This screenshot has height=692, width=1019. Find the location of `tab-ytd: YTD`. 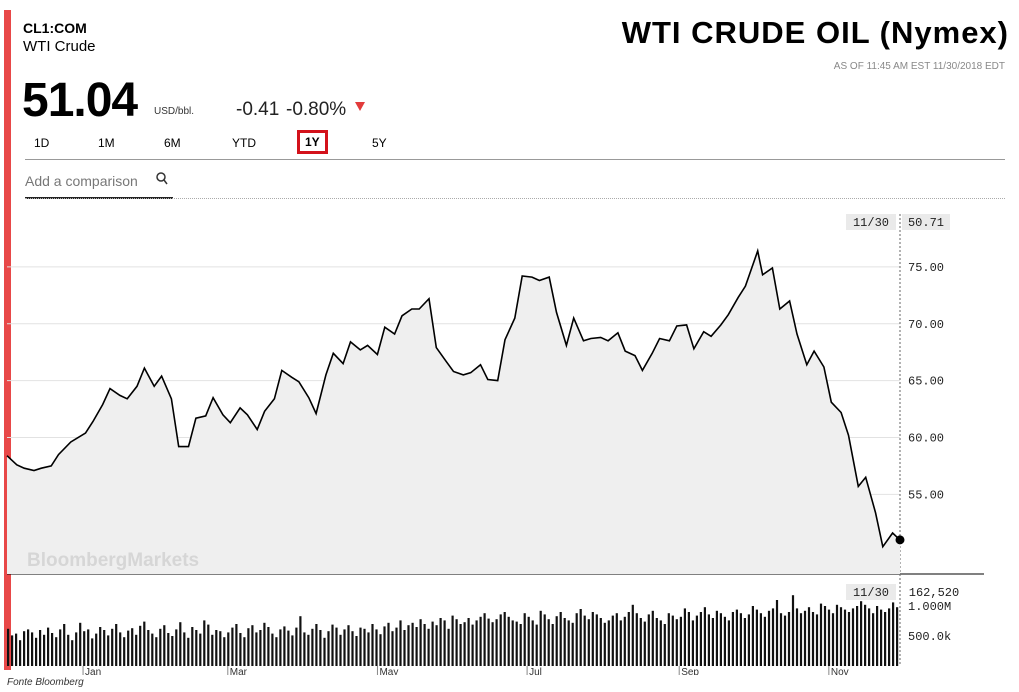

tab-ytd: YTD is located at coordinates (244, 143).